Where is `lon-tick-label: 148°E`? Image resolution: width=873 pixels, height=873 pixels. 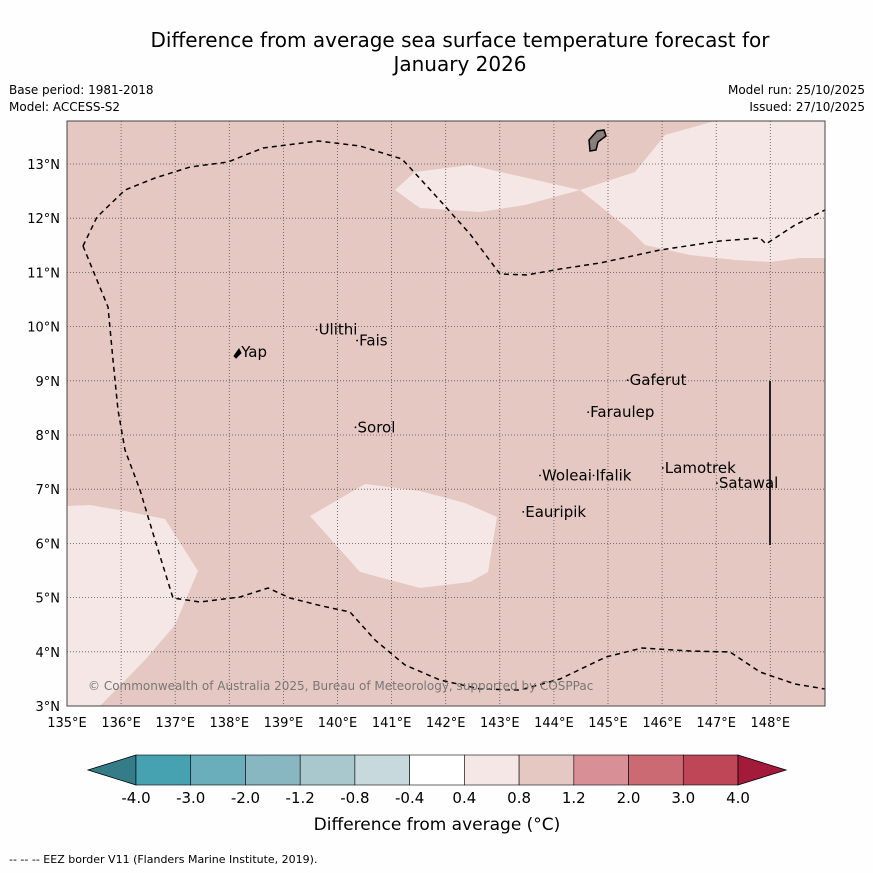 lon-tick-label: 148°E is located at coordinates (771, 723).